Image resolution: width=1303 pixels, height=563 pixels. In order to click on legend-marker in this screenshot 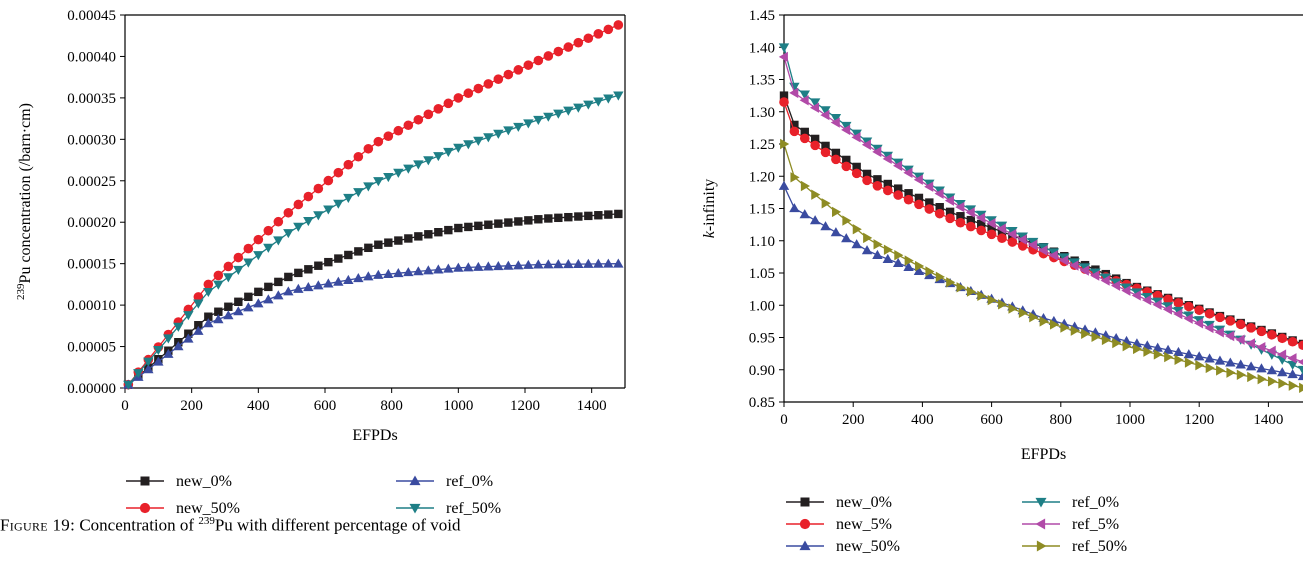, I will do `click(805, 545)`.